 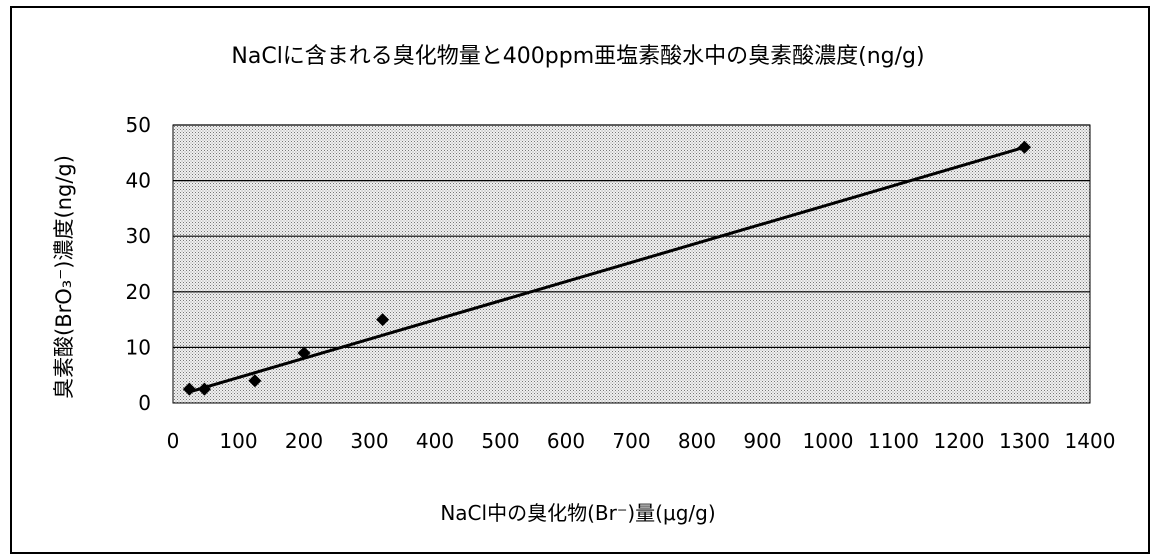 What do you see at coordinates (173, 441) in the screenshot?
I see `x-tick-label: 0` at bounding box center [173, 441].